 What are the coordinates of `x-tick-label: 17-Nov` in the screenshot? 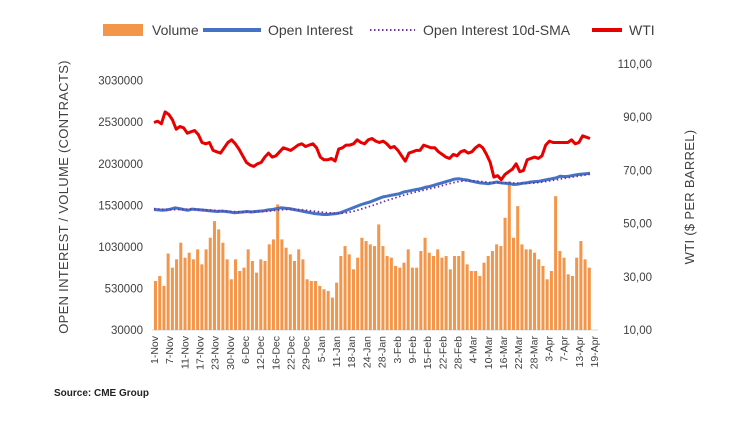 It's located at (201, 352).